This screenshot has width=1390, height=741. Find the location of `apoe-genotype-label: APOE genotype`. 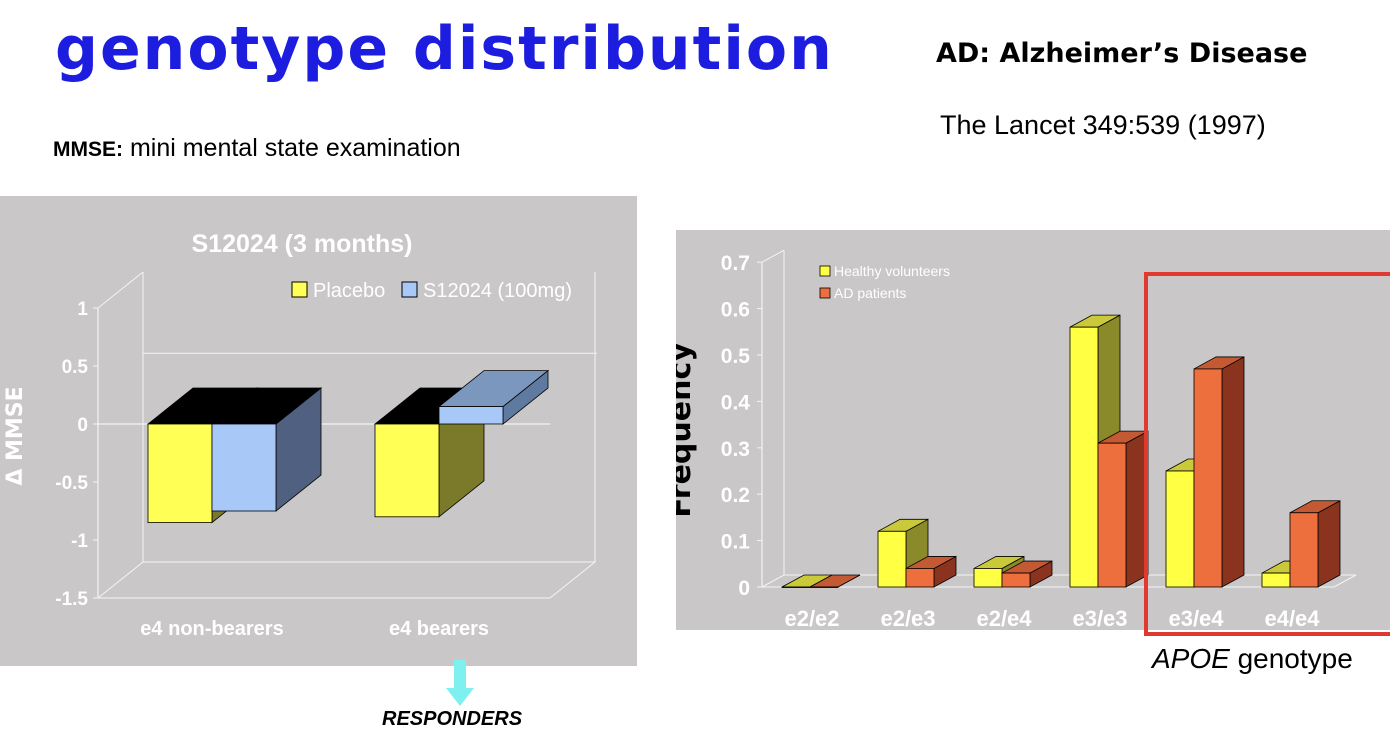

apoe-genotype-label: APOE genotype is located at coordinates (1252, 659).